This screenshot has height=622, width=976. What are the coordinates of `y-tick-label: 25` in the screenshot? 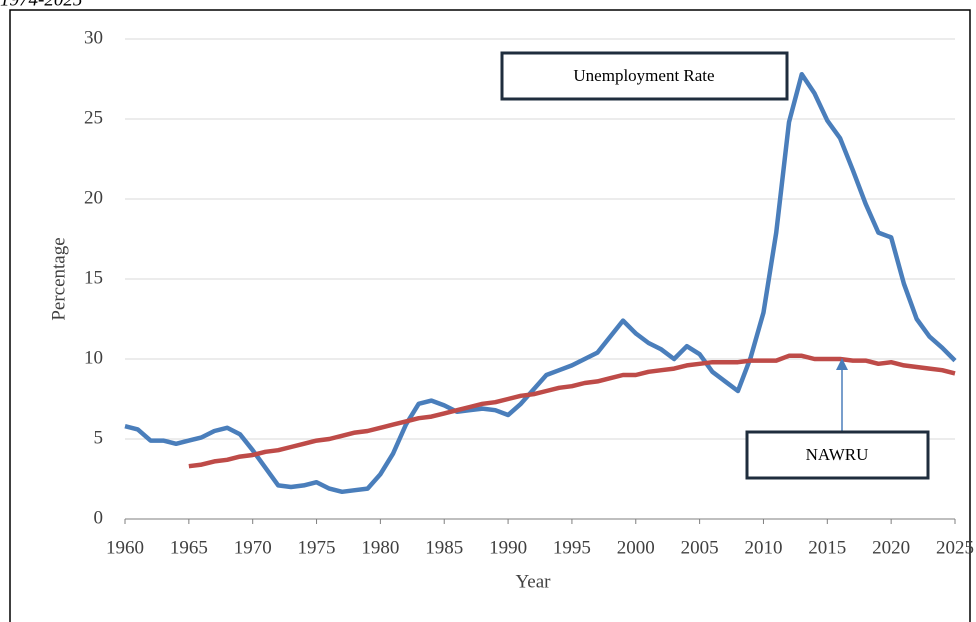 It's located at (93, 117).